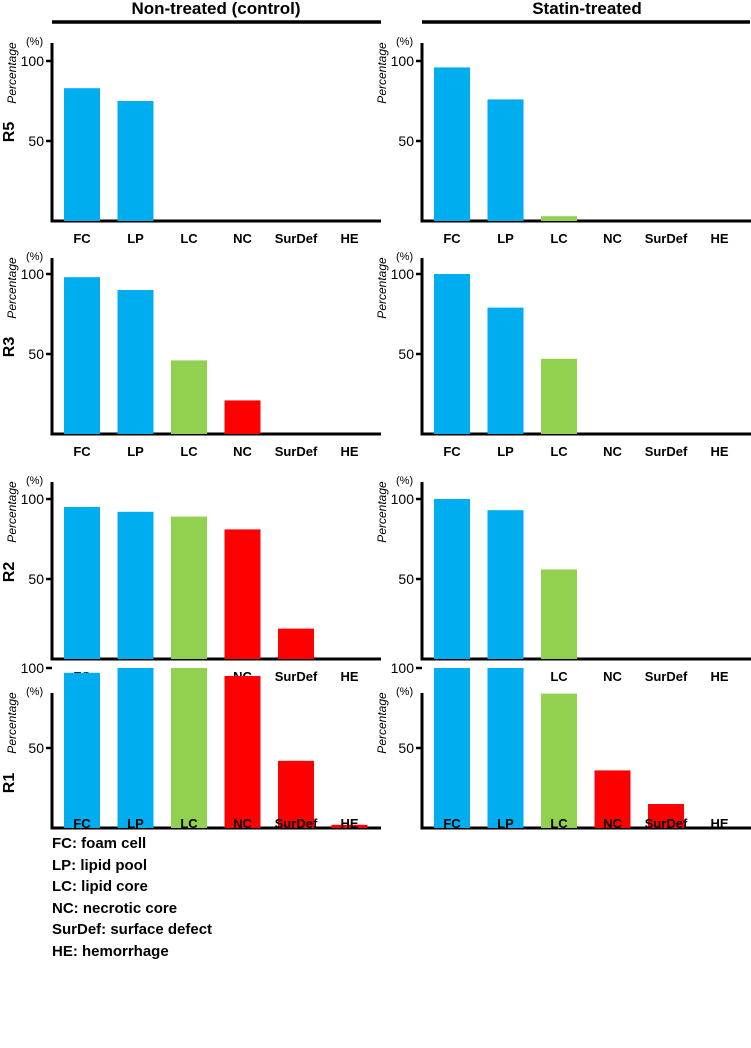 The width and height of the screenshot is (751, 1048). I want to click on panel-r1-statin: 50 100 (%) Percentage FC LP LC NC SurDef HE, so click(563, 745).